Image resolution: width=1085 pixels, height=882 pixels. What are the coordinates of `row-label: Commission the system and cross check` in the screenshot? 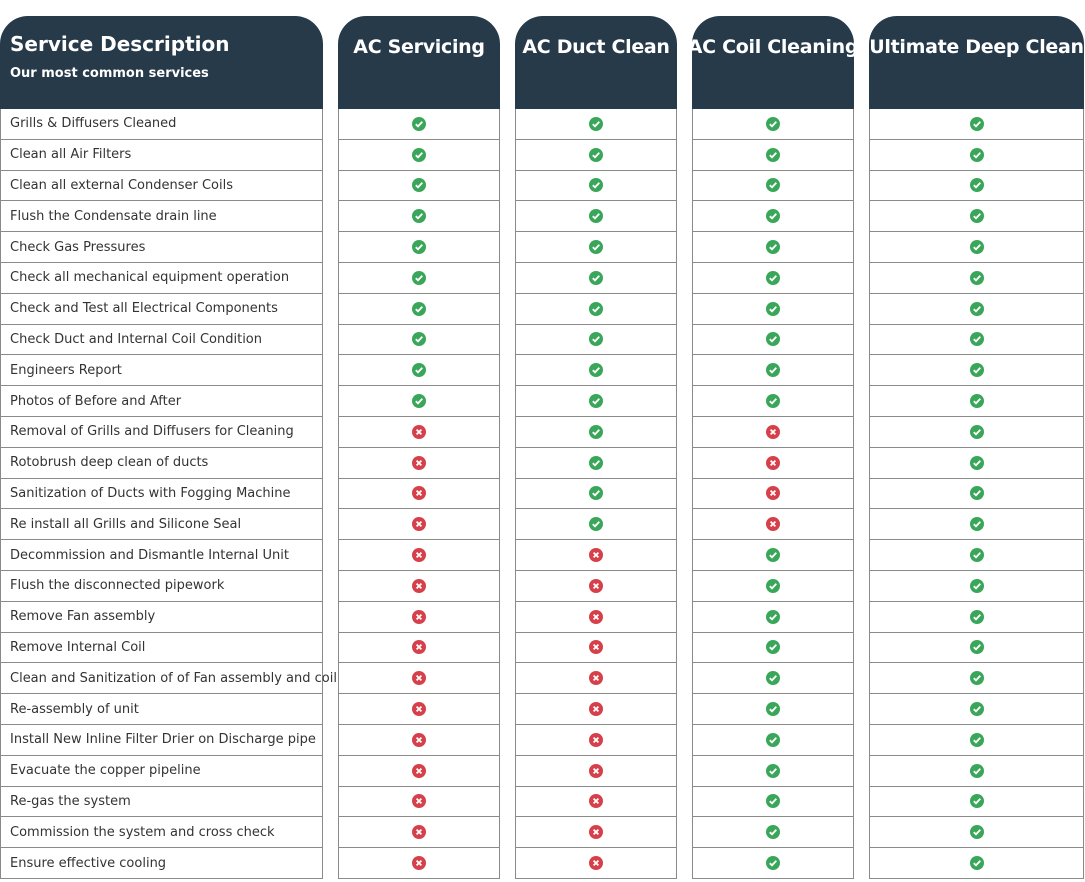 It's located at (161, 833).